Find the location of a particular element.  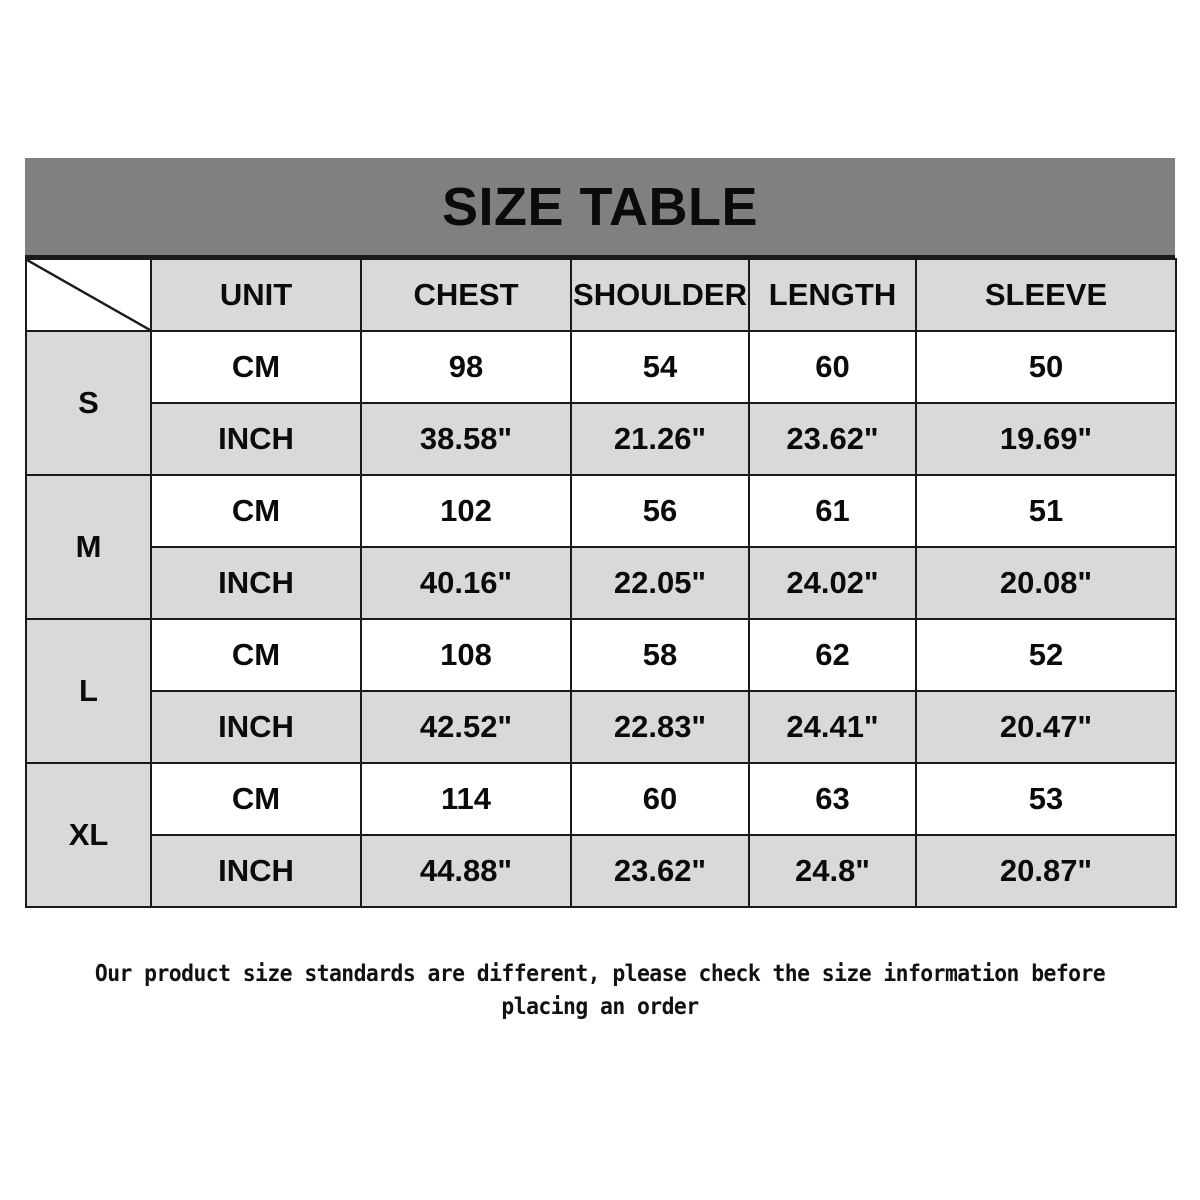

column-header-shoulder: SHOULDER is located at coordinates (660, 295).